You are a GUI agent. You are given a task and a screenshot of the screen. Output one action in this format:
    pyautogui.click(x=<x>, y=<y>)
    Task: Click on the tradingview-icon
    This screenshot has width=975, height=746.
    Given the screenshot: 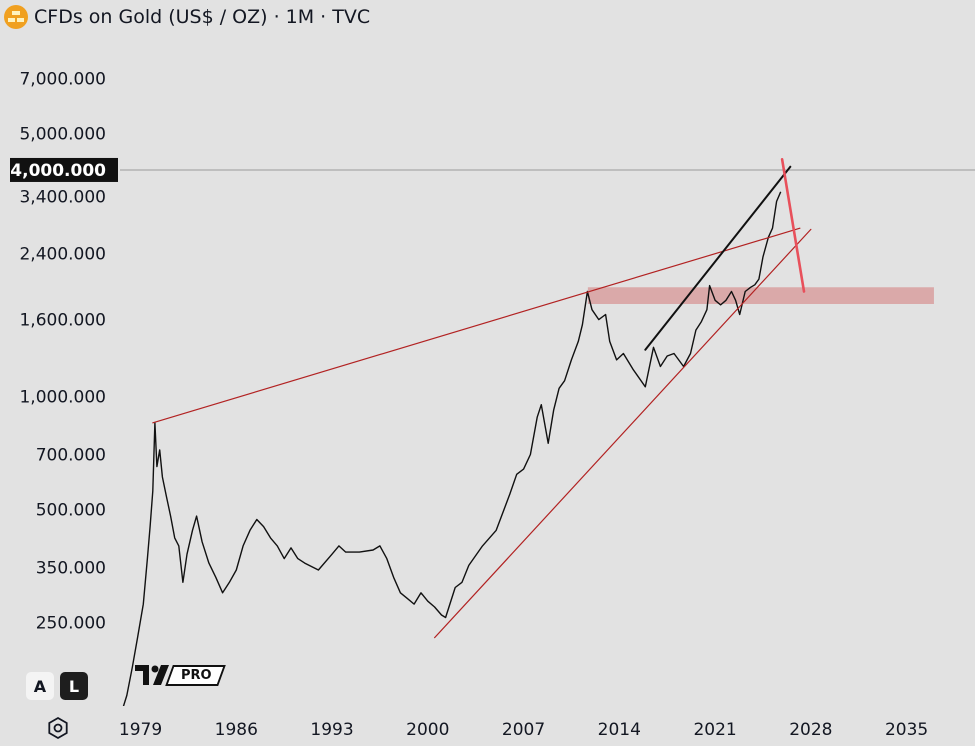 What is the action you would take?
    pyautogui.click(x=152, y=675)
    